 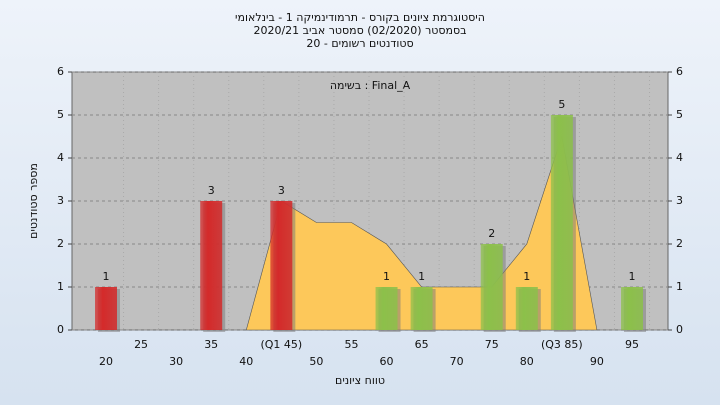 I want to click on x-axis-label: טווח ציונים, so click(x=360, y=380).